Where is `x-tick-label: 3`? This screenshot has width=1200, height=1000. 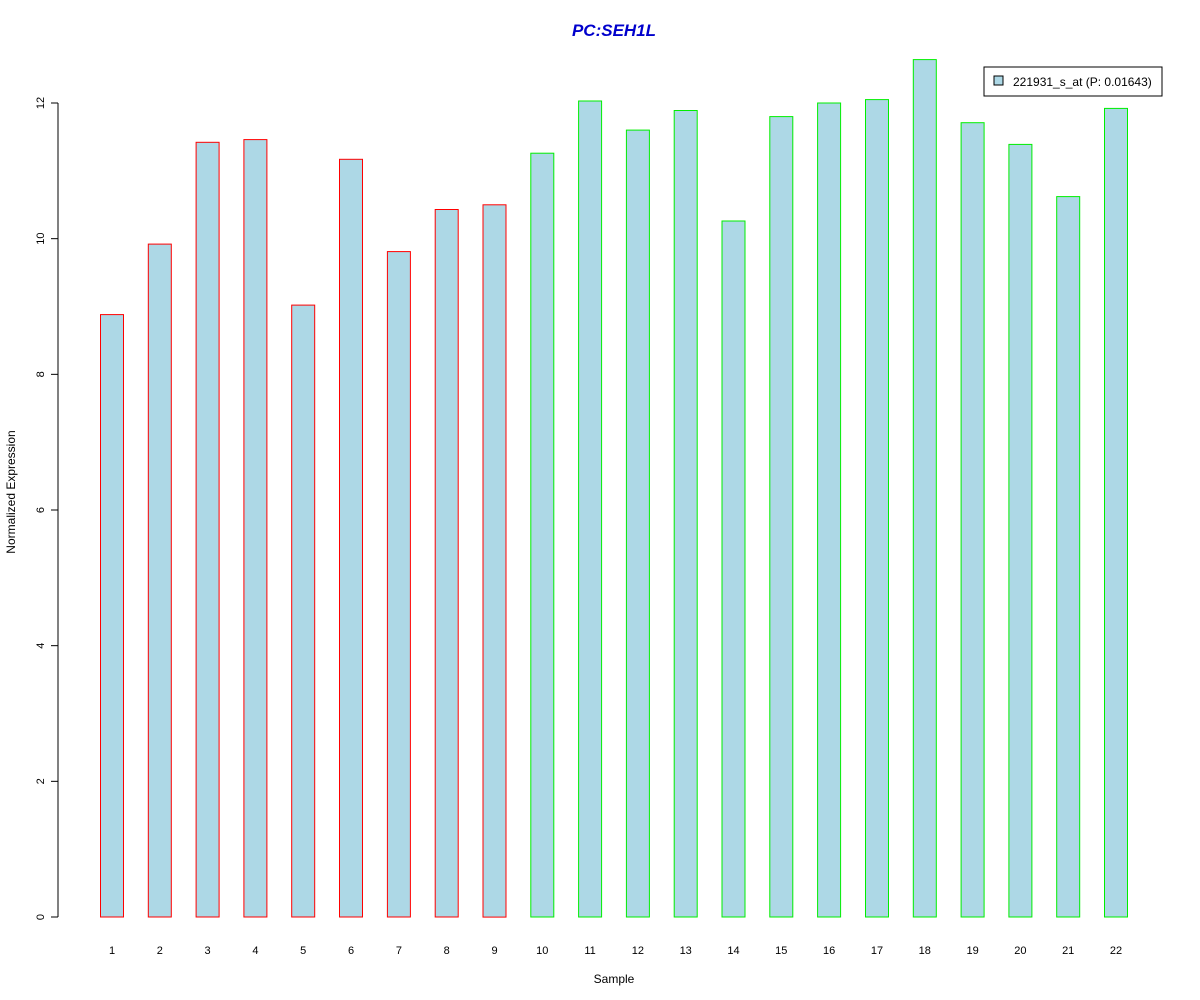
x-tick-label: 3 is located at coordinates (208, 951).